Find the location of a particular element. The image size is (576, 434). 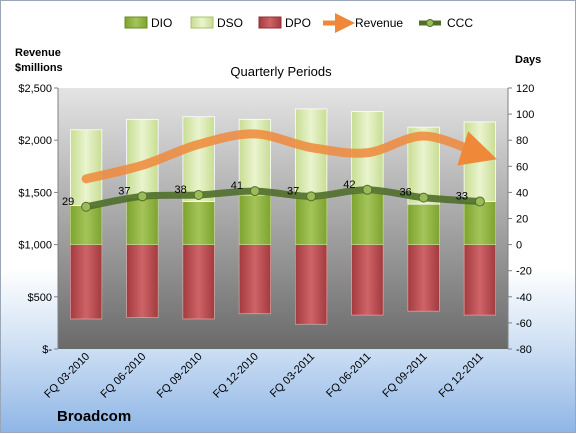

x-tick-label: FQ 03-2011 is located at coordinates (292, 375).